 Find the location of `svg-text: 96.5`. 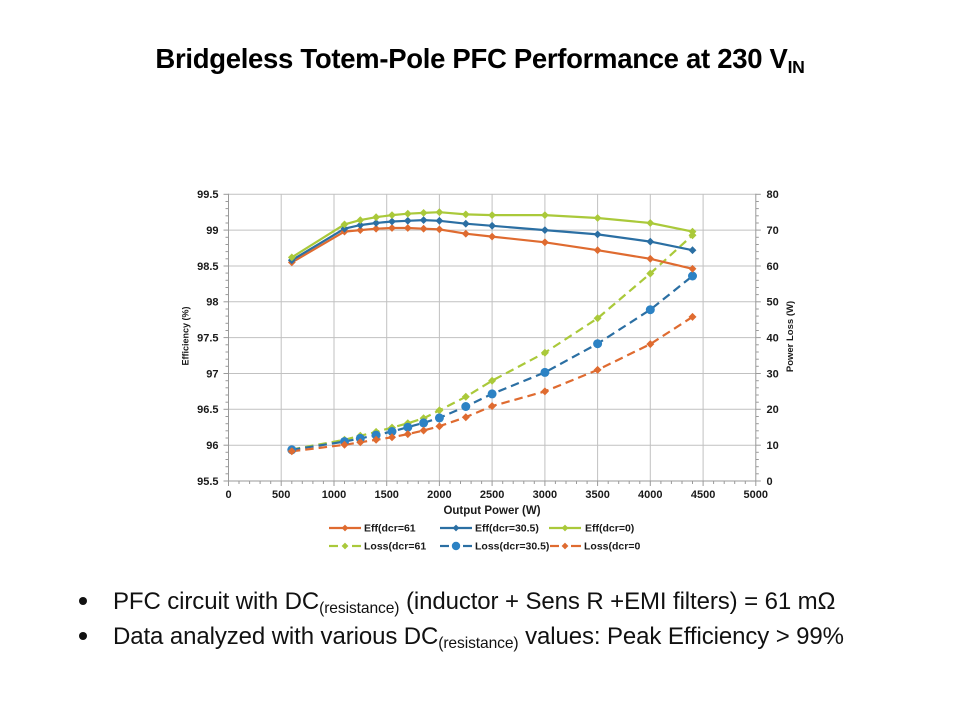

svg-text: 96.5 is located at coordinates (207, 410).